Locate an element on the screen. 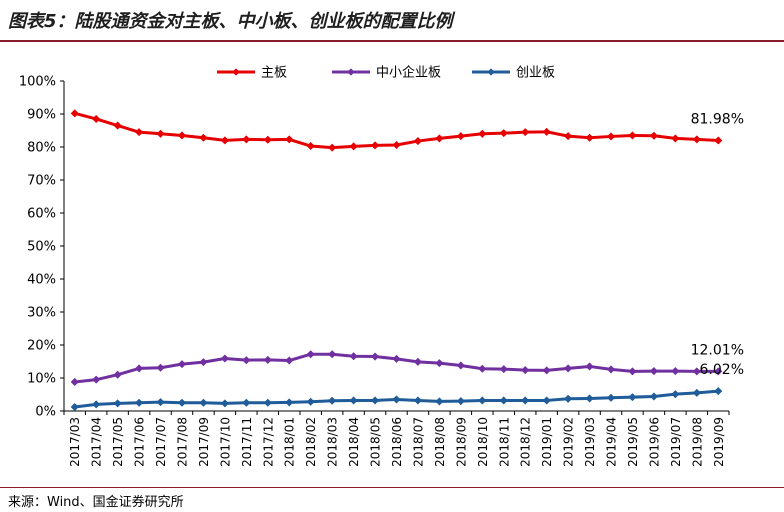 The width and height of the screenshot is (784, 512). x-tick-label: 2018/02 is located at coordinates (311, 442).